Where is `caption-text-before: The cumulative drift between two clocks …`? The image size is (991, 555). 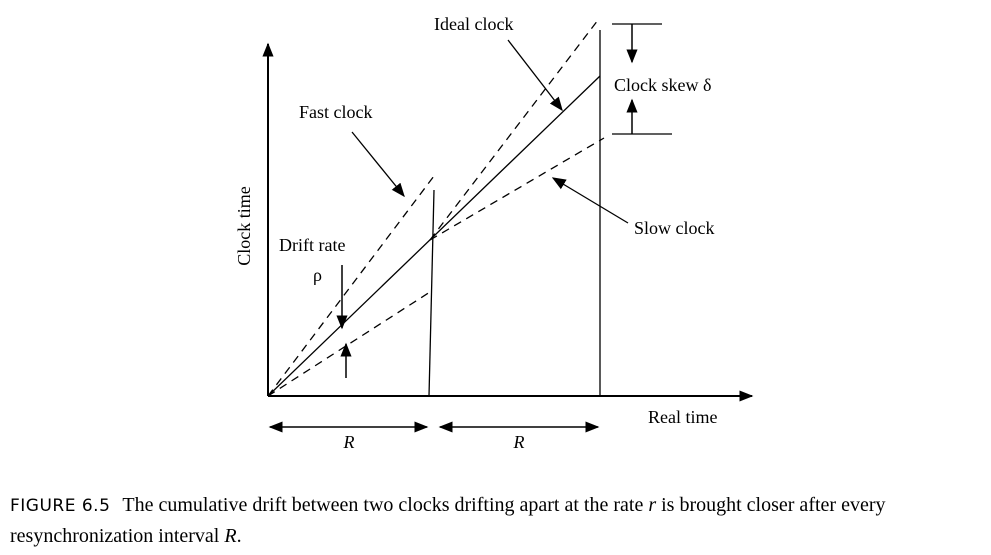
caption-text-before: The cumulative drift between two clocks … is located at coordinates (385, 505).